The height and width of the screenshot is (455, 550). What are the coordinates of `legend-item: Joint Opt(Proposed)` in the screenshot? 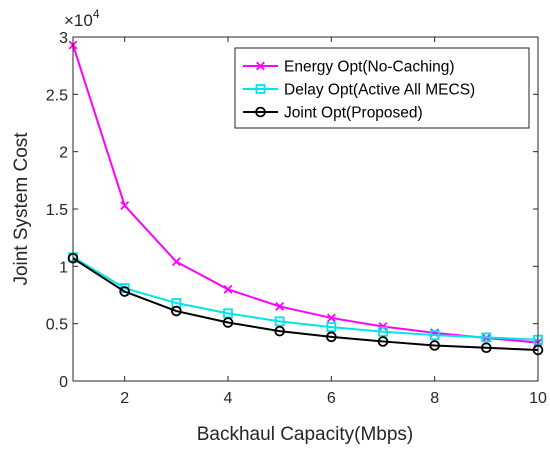 It's located at (333, 113).